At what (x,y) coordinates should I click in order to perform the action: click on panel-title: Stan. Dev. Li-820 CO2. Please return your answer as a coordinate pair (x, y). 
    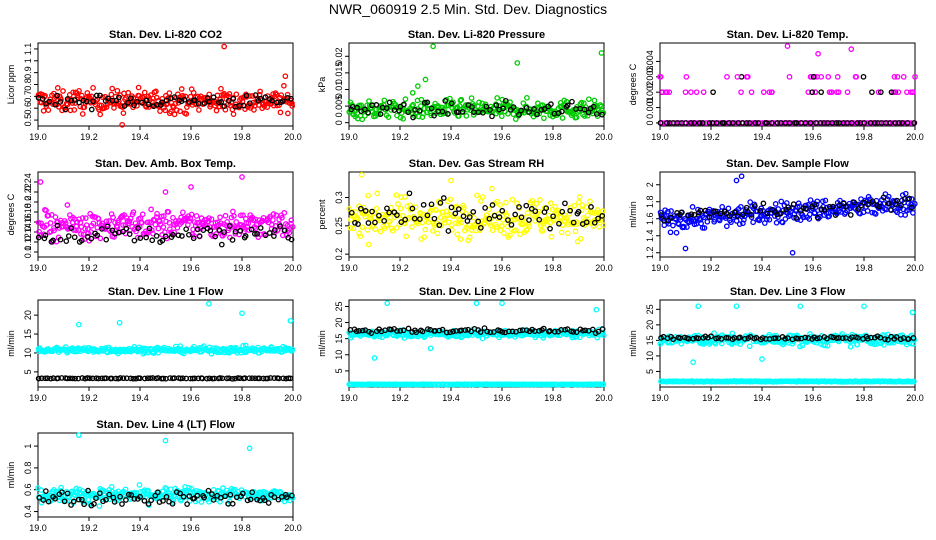
    Looking at the image, I should click on (165, 35).